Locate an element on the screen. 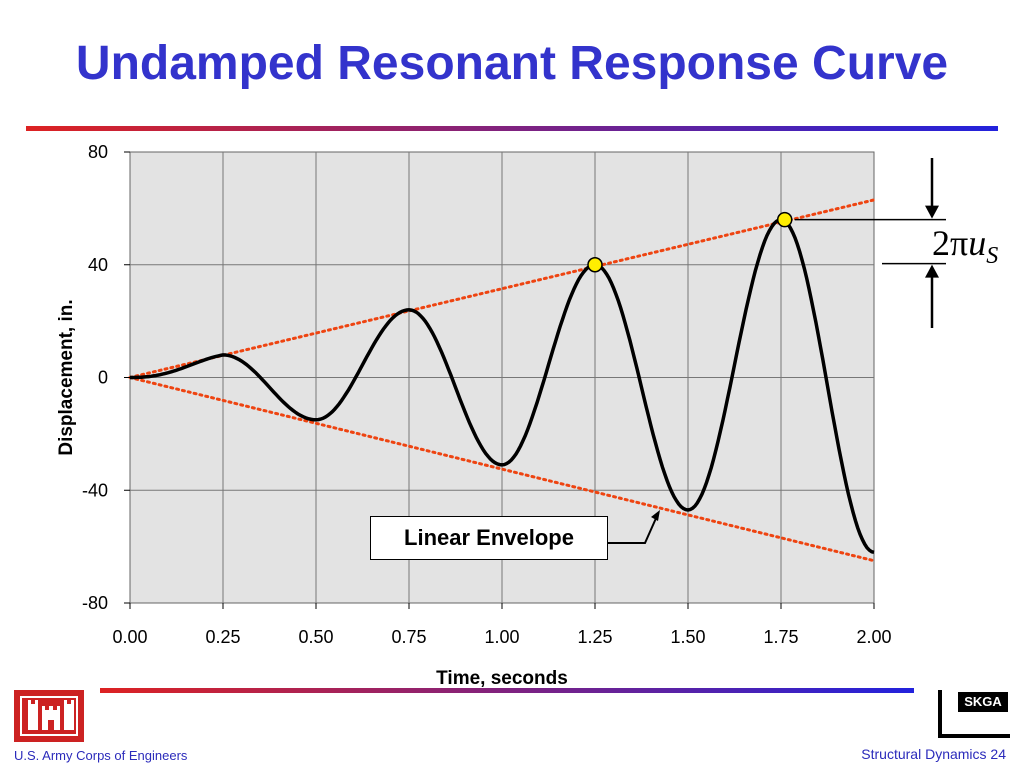 This screenshot has width=1024, height=768. x-tick-label: 1.50 is located at coordinates (687, 637).